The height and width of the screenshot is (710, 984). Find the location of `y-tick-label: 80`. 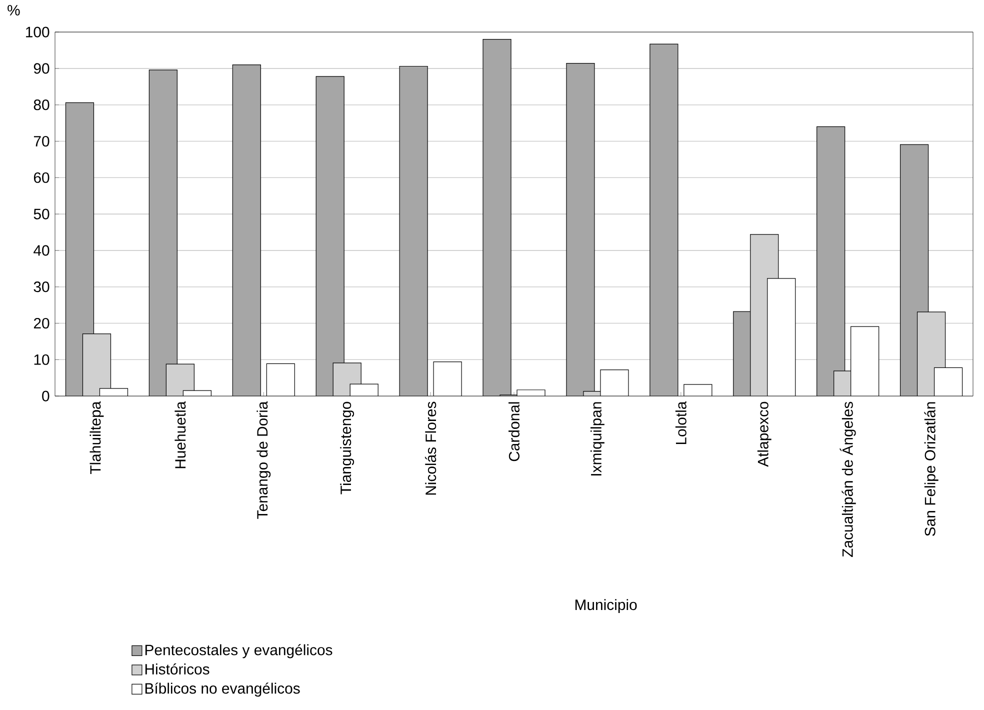

y-tick-label: 80 is located at coordinates (42, 105).